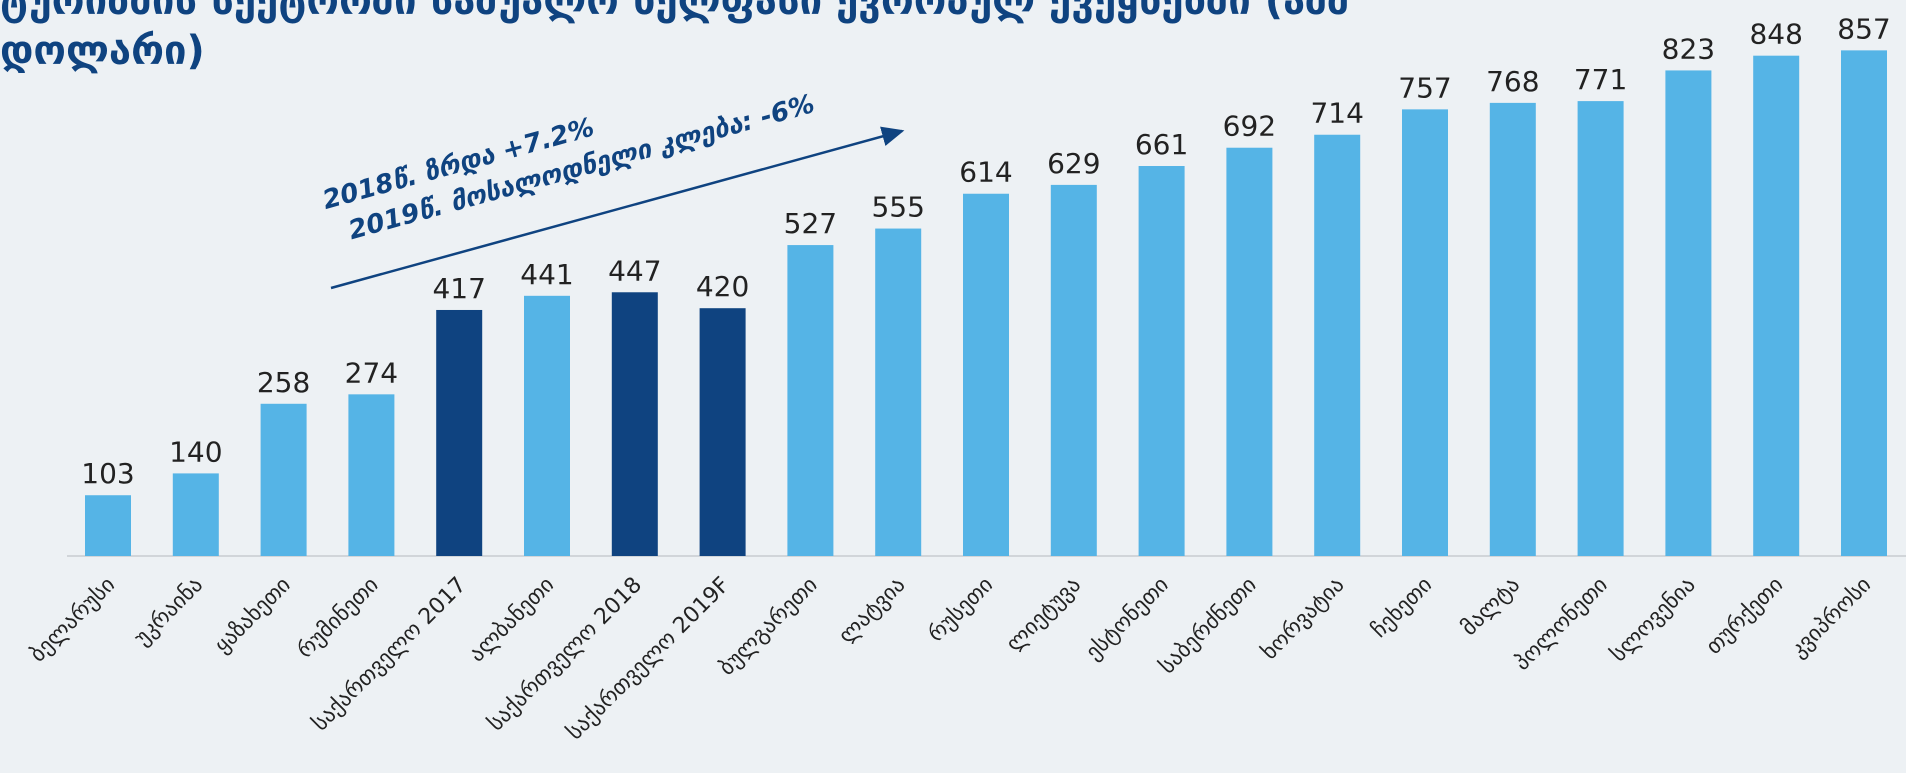 This screenshot has width=1906, height=773. What do you see at coordinates (1249, 126) in the screenshot?
I see `value-label: 692` at bounding box center [1249, 126].